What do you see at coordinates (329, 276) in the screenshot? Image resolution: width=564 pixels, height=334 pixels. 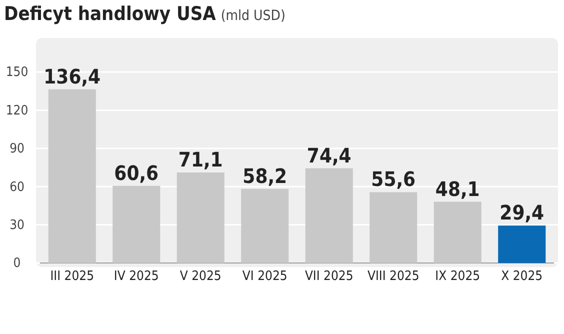 I see `x-tick-label: VII 2025` at bounding box center [329, 276].